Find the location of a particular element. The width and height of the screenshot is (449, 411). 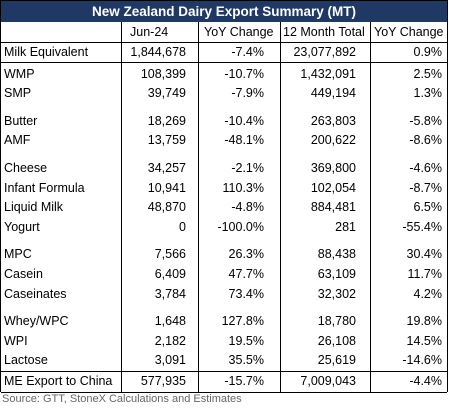

cell: 18,269 is located at coordinates (166, 120).